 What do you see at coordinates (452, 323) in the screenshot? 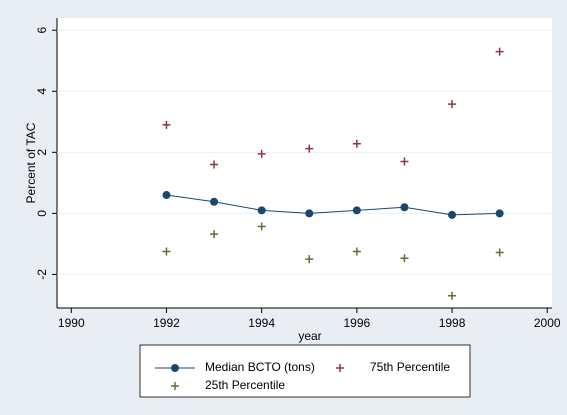
I see `x-tick-label: 1998` at bounding box center [452, 323].